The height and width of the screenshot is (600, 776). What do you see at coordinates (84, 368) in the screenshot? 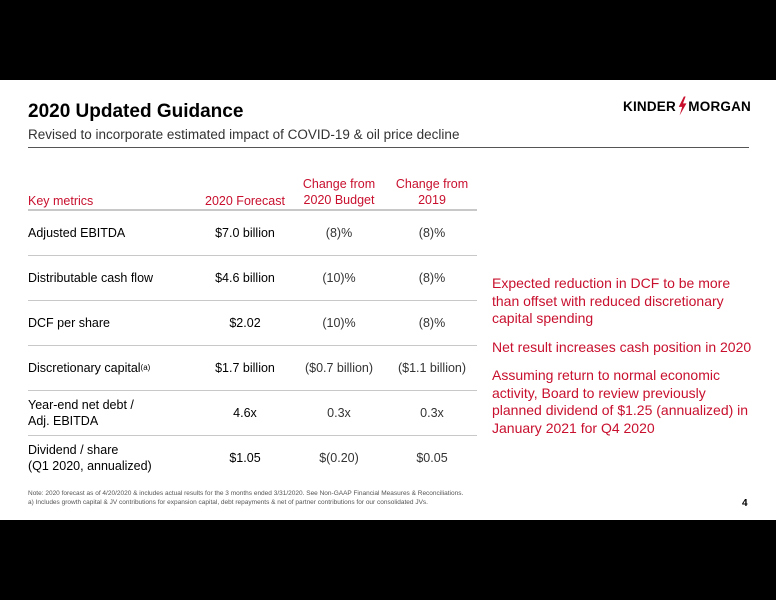
I see `metric-label: Discretionary capital` at bounding box center [84, 368].